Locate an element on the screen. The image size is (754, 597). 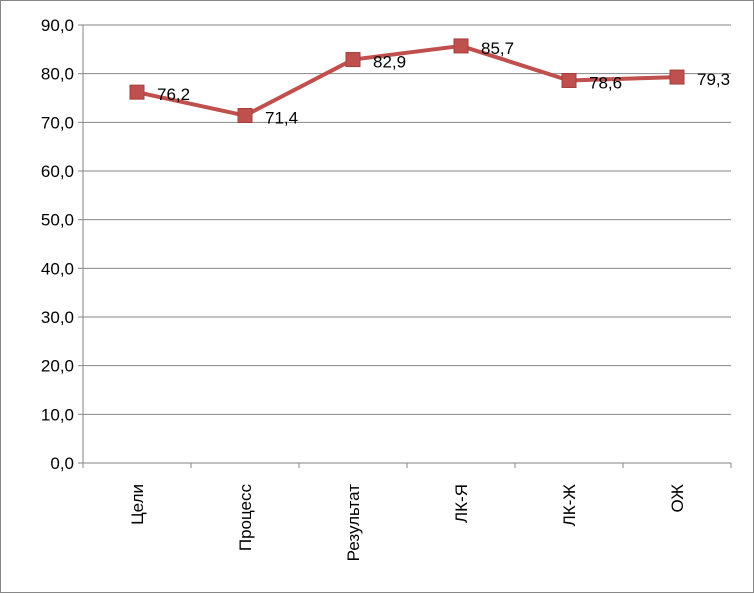
markers is located at coordinates (407, 81).